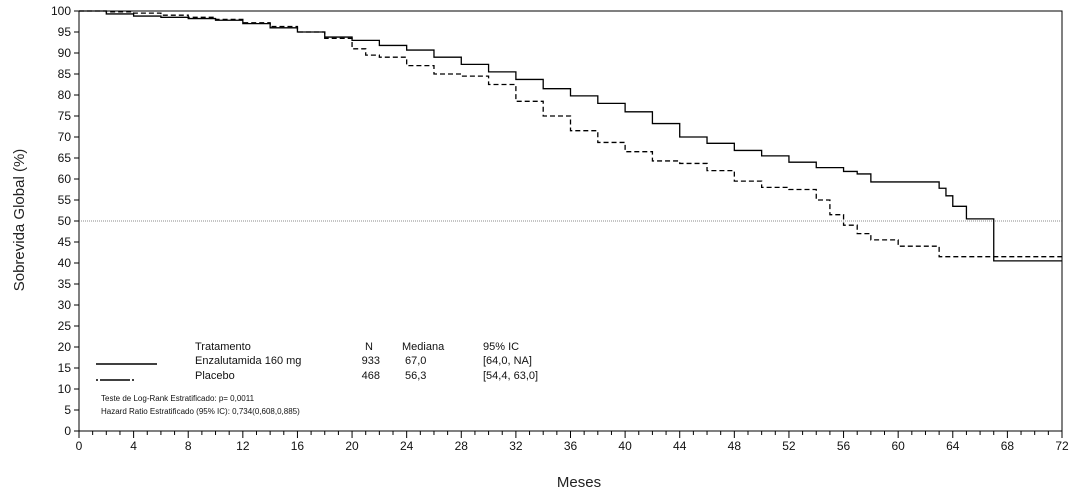 The height and width of the screenshot is (490, 1070). Describe the element at coordinates (67, 410) in the screenshot. I see `y-tick-label: 5` at that location.